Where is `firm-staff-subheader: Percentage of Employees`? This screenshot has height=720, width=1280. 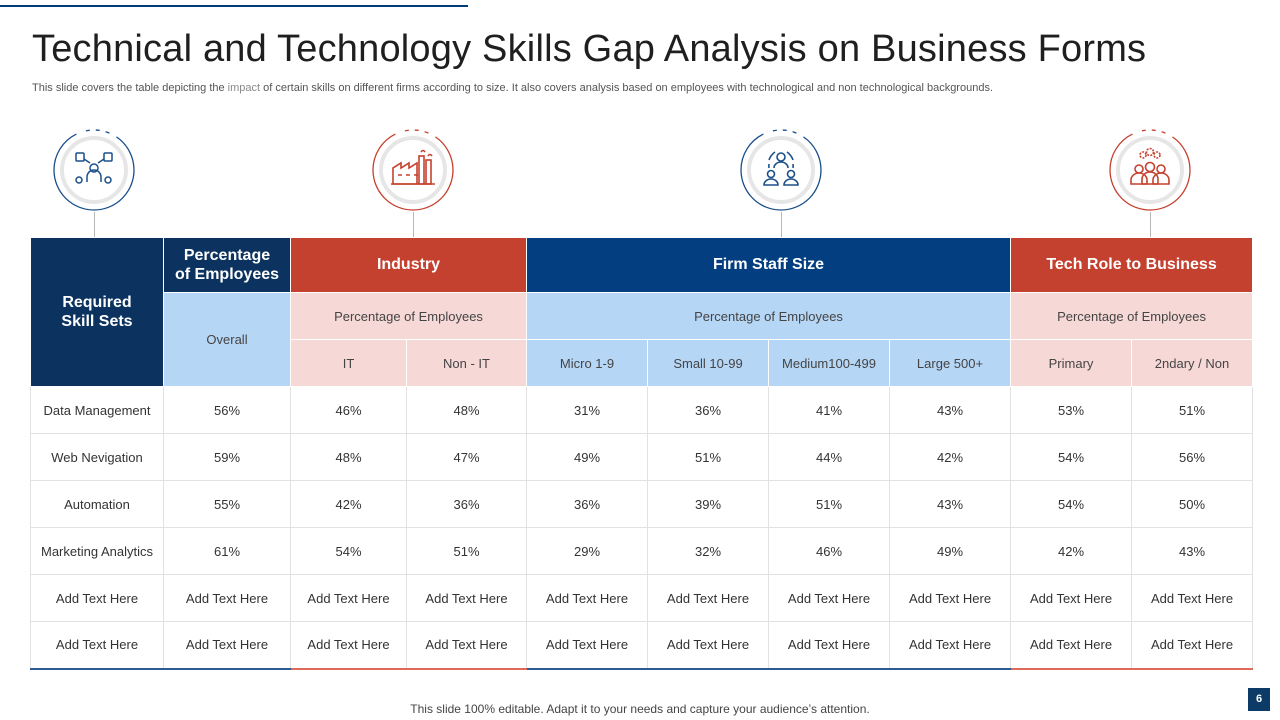
firm-staff-subheader: Percentage of Employees is located at coordinates (768, 316).